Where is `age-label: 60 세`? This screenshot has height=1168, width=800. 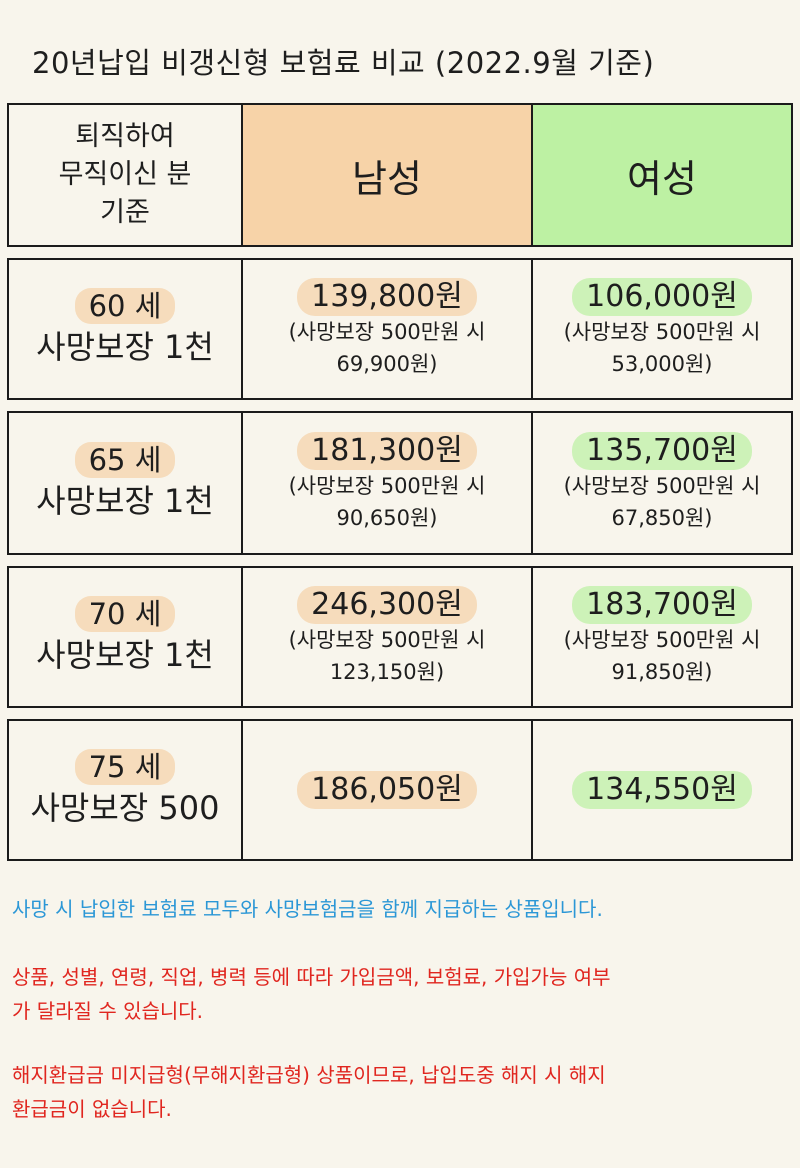 age-label: 60 세 is located at coordinates (125, 306).